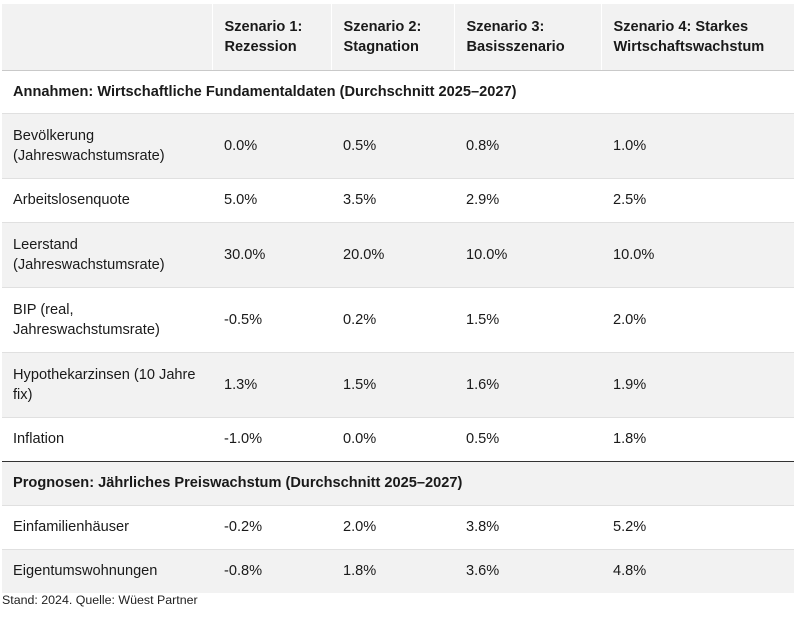 This screenshot has height=619, width=796. I want to click on header-scenario-3: Szenario 3: Basisszenario, so click(527, 37).